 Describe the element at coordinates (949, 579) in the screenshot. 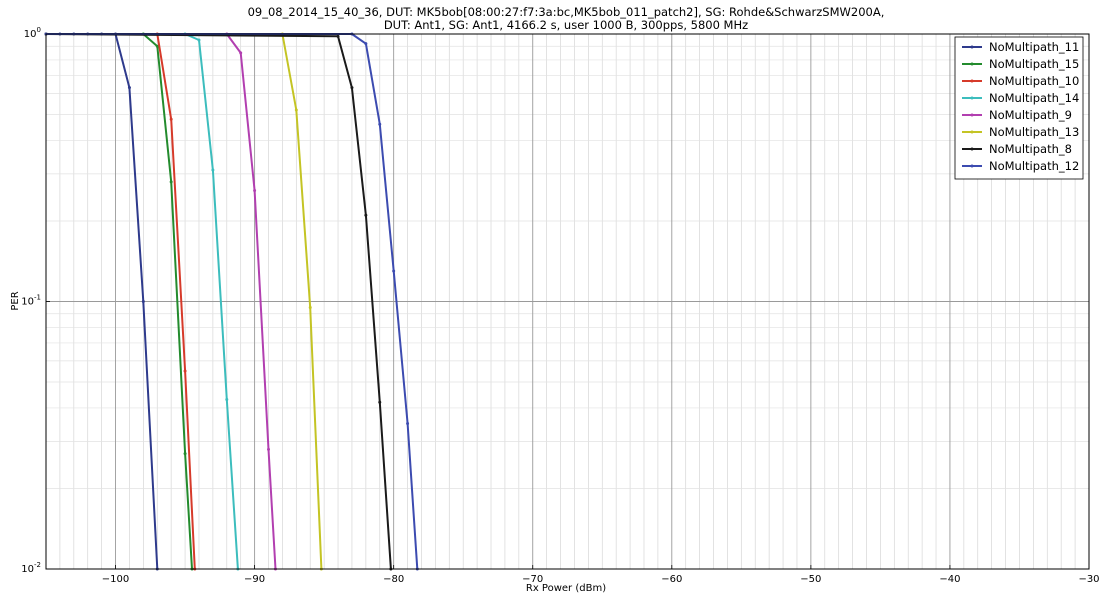

I see `x-tick-label: −40` at that location.